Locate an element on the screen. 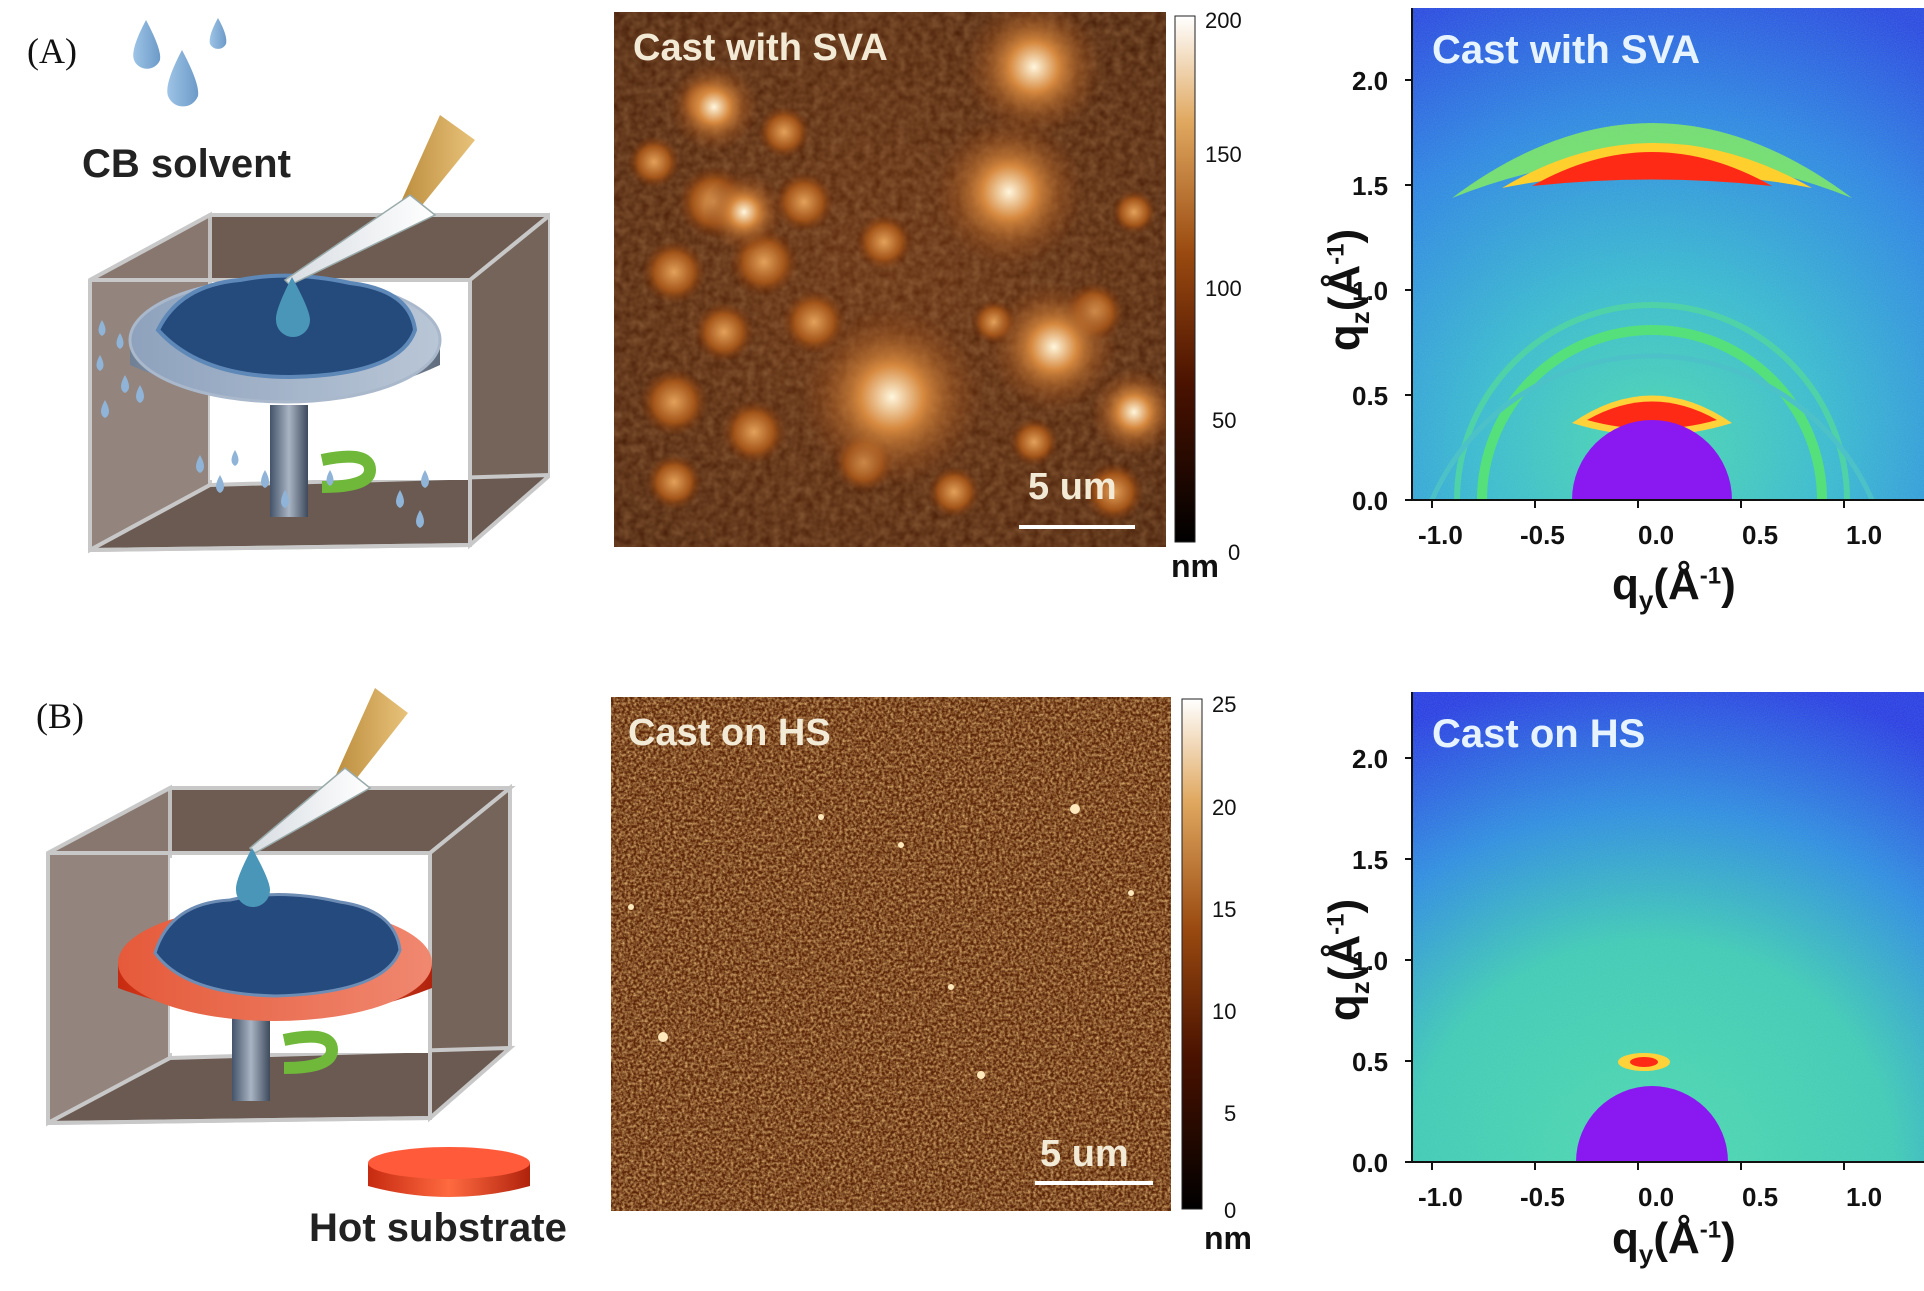 The image size is (1924, 1291). gi-b-ytick-0: 0.0 is located at coordinates (1370, 1163).